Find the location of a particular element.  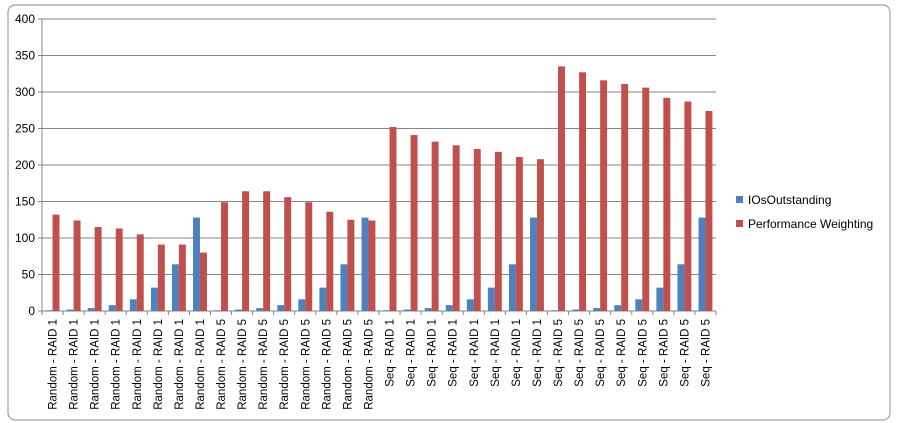

legend-label: IOsOutstanding is located at coordinates (789, 200).